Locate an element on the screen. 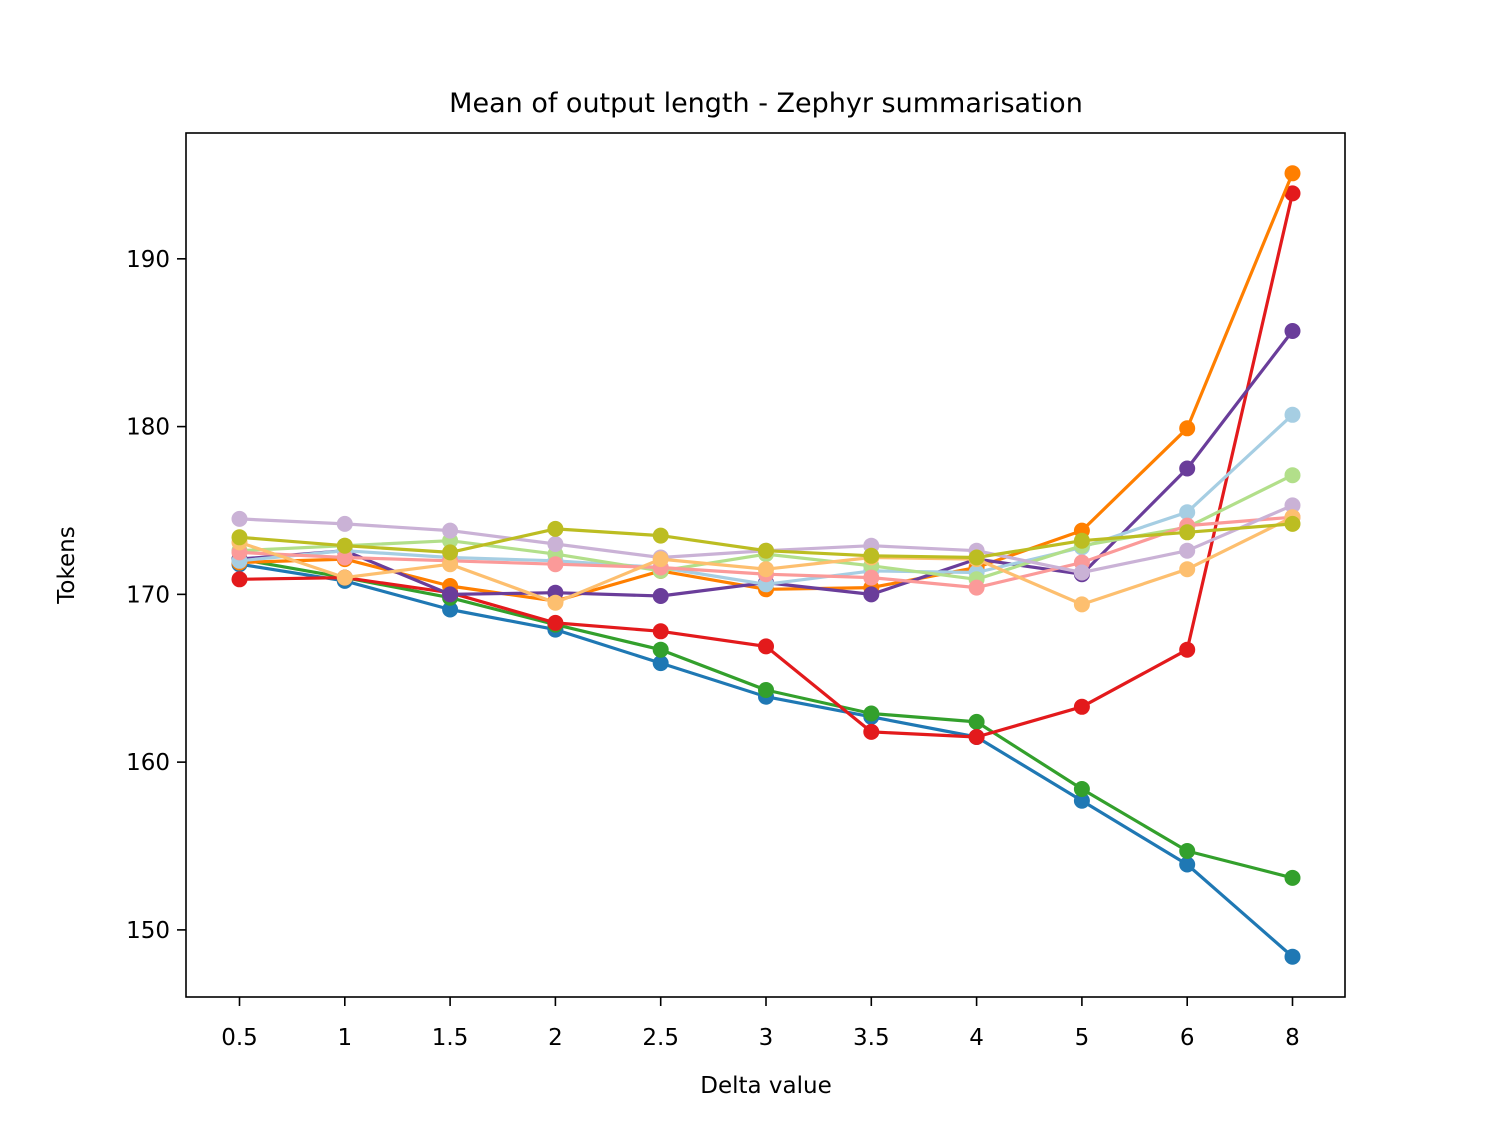 The height and width of the screenshot is (1121, 1495). x-axis-label: Delta value is located at coordinates (766, 1086).